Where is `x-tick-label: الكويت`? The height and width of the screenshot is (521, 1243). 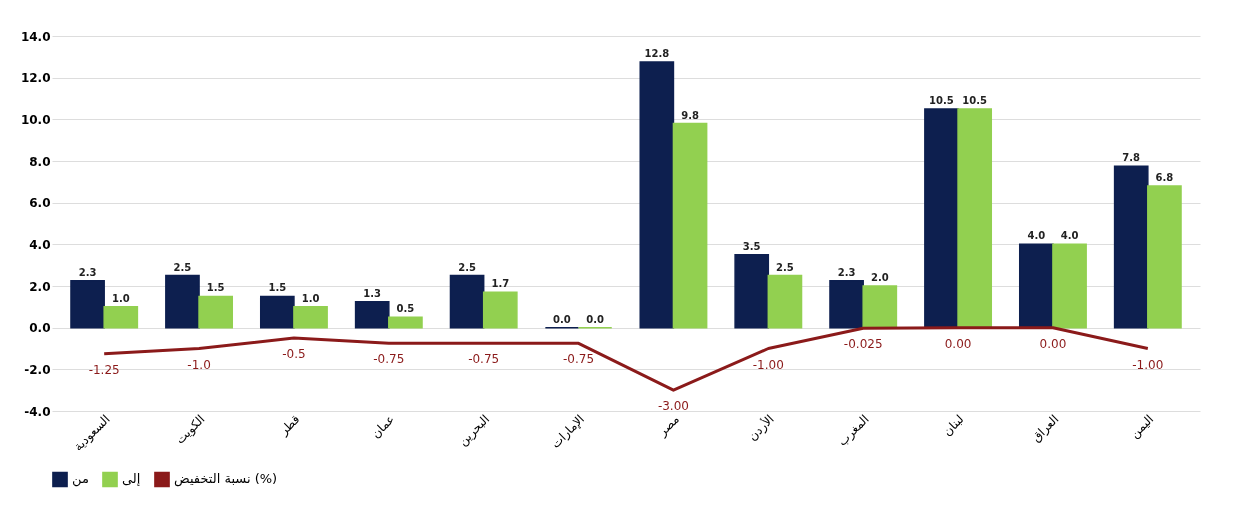
x-tick-label: الكويت is located at coordinates (190, 430).